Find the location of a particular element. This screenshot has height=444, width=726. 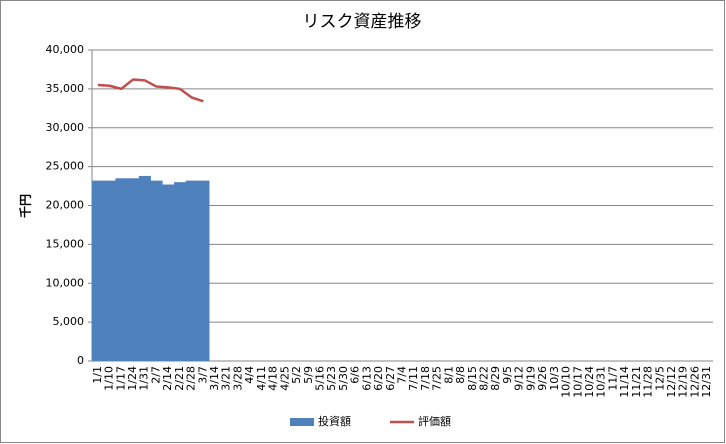

x-tick-label: 2/28 is located at coordinates (191, 378).